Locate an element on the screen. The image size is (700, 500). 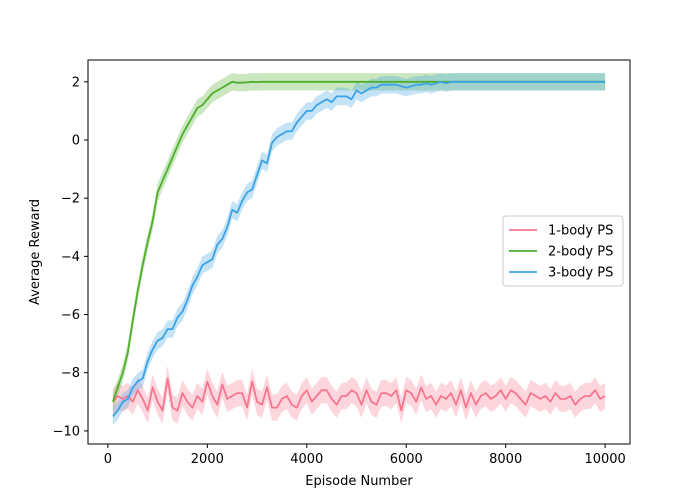
y-tick-label: −10 is located at coordinates (66, 431).